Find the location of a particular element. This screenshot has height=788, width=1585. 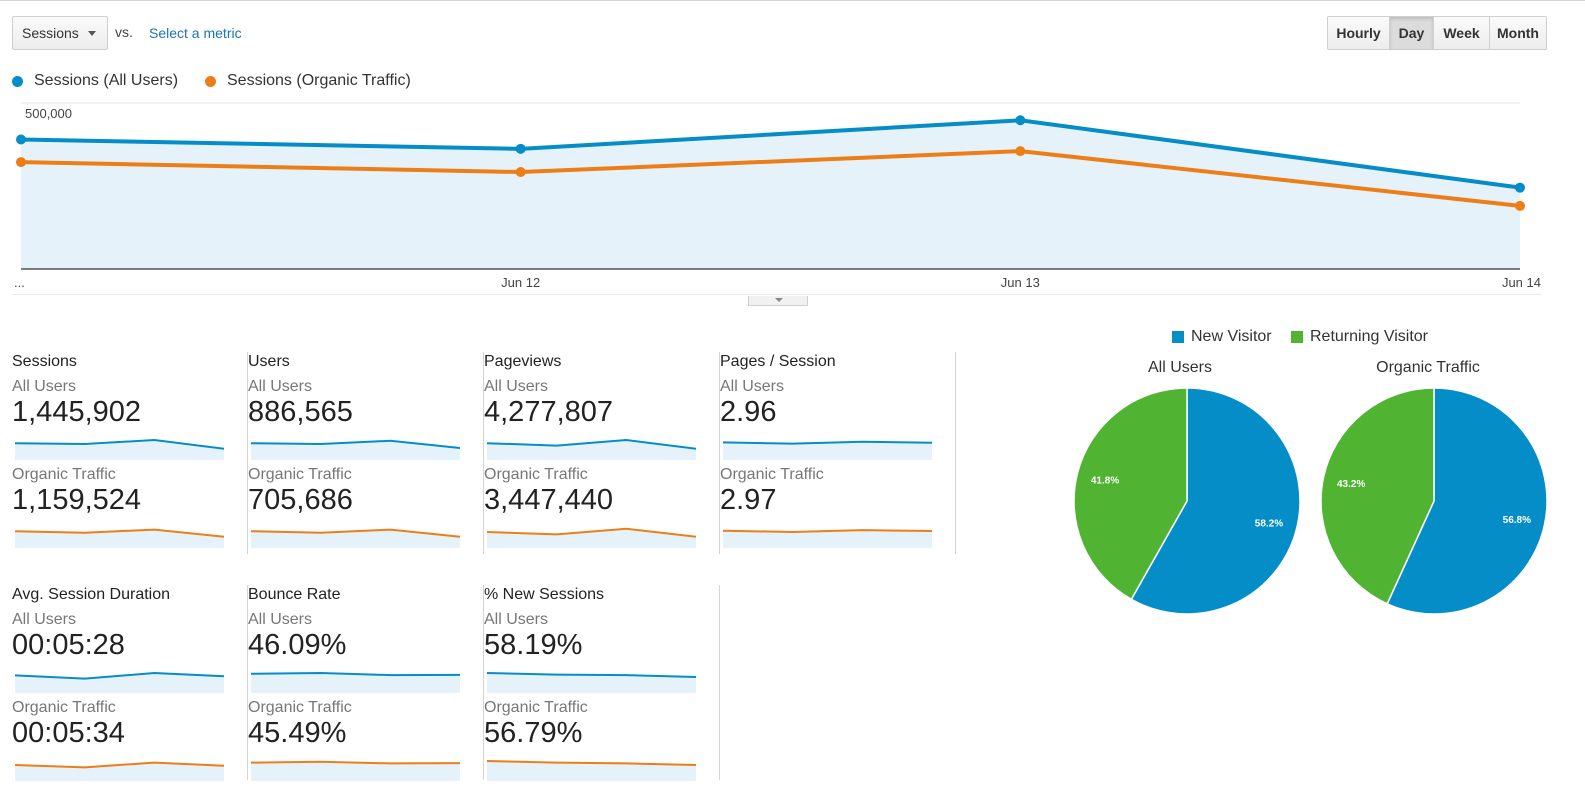

legend-sessions-all-users: Sessions (All Users) is located at coordinates (95, 81).